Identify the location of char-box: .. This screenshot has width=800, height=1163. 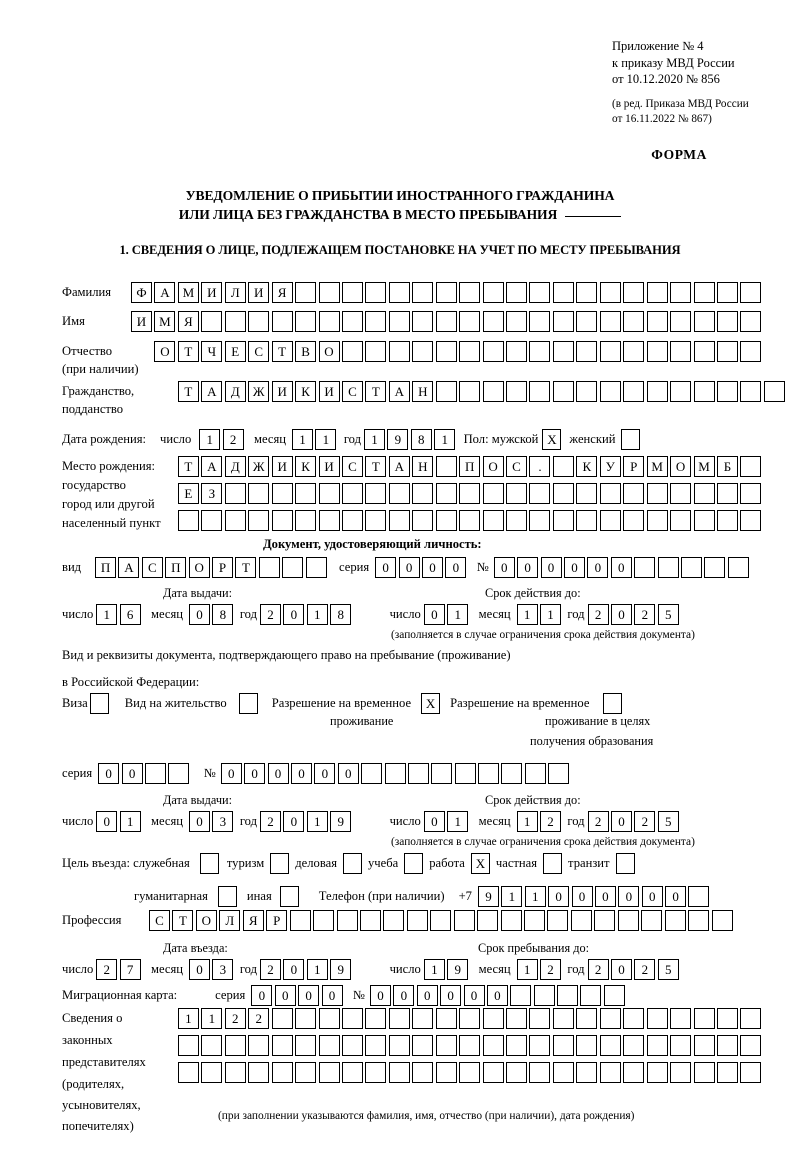
(540, 466).